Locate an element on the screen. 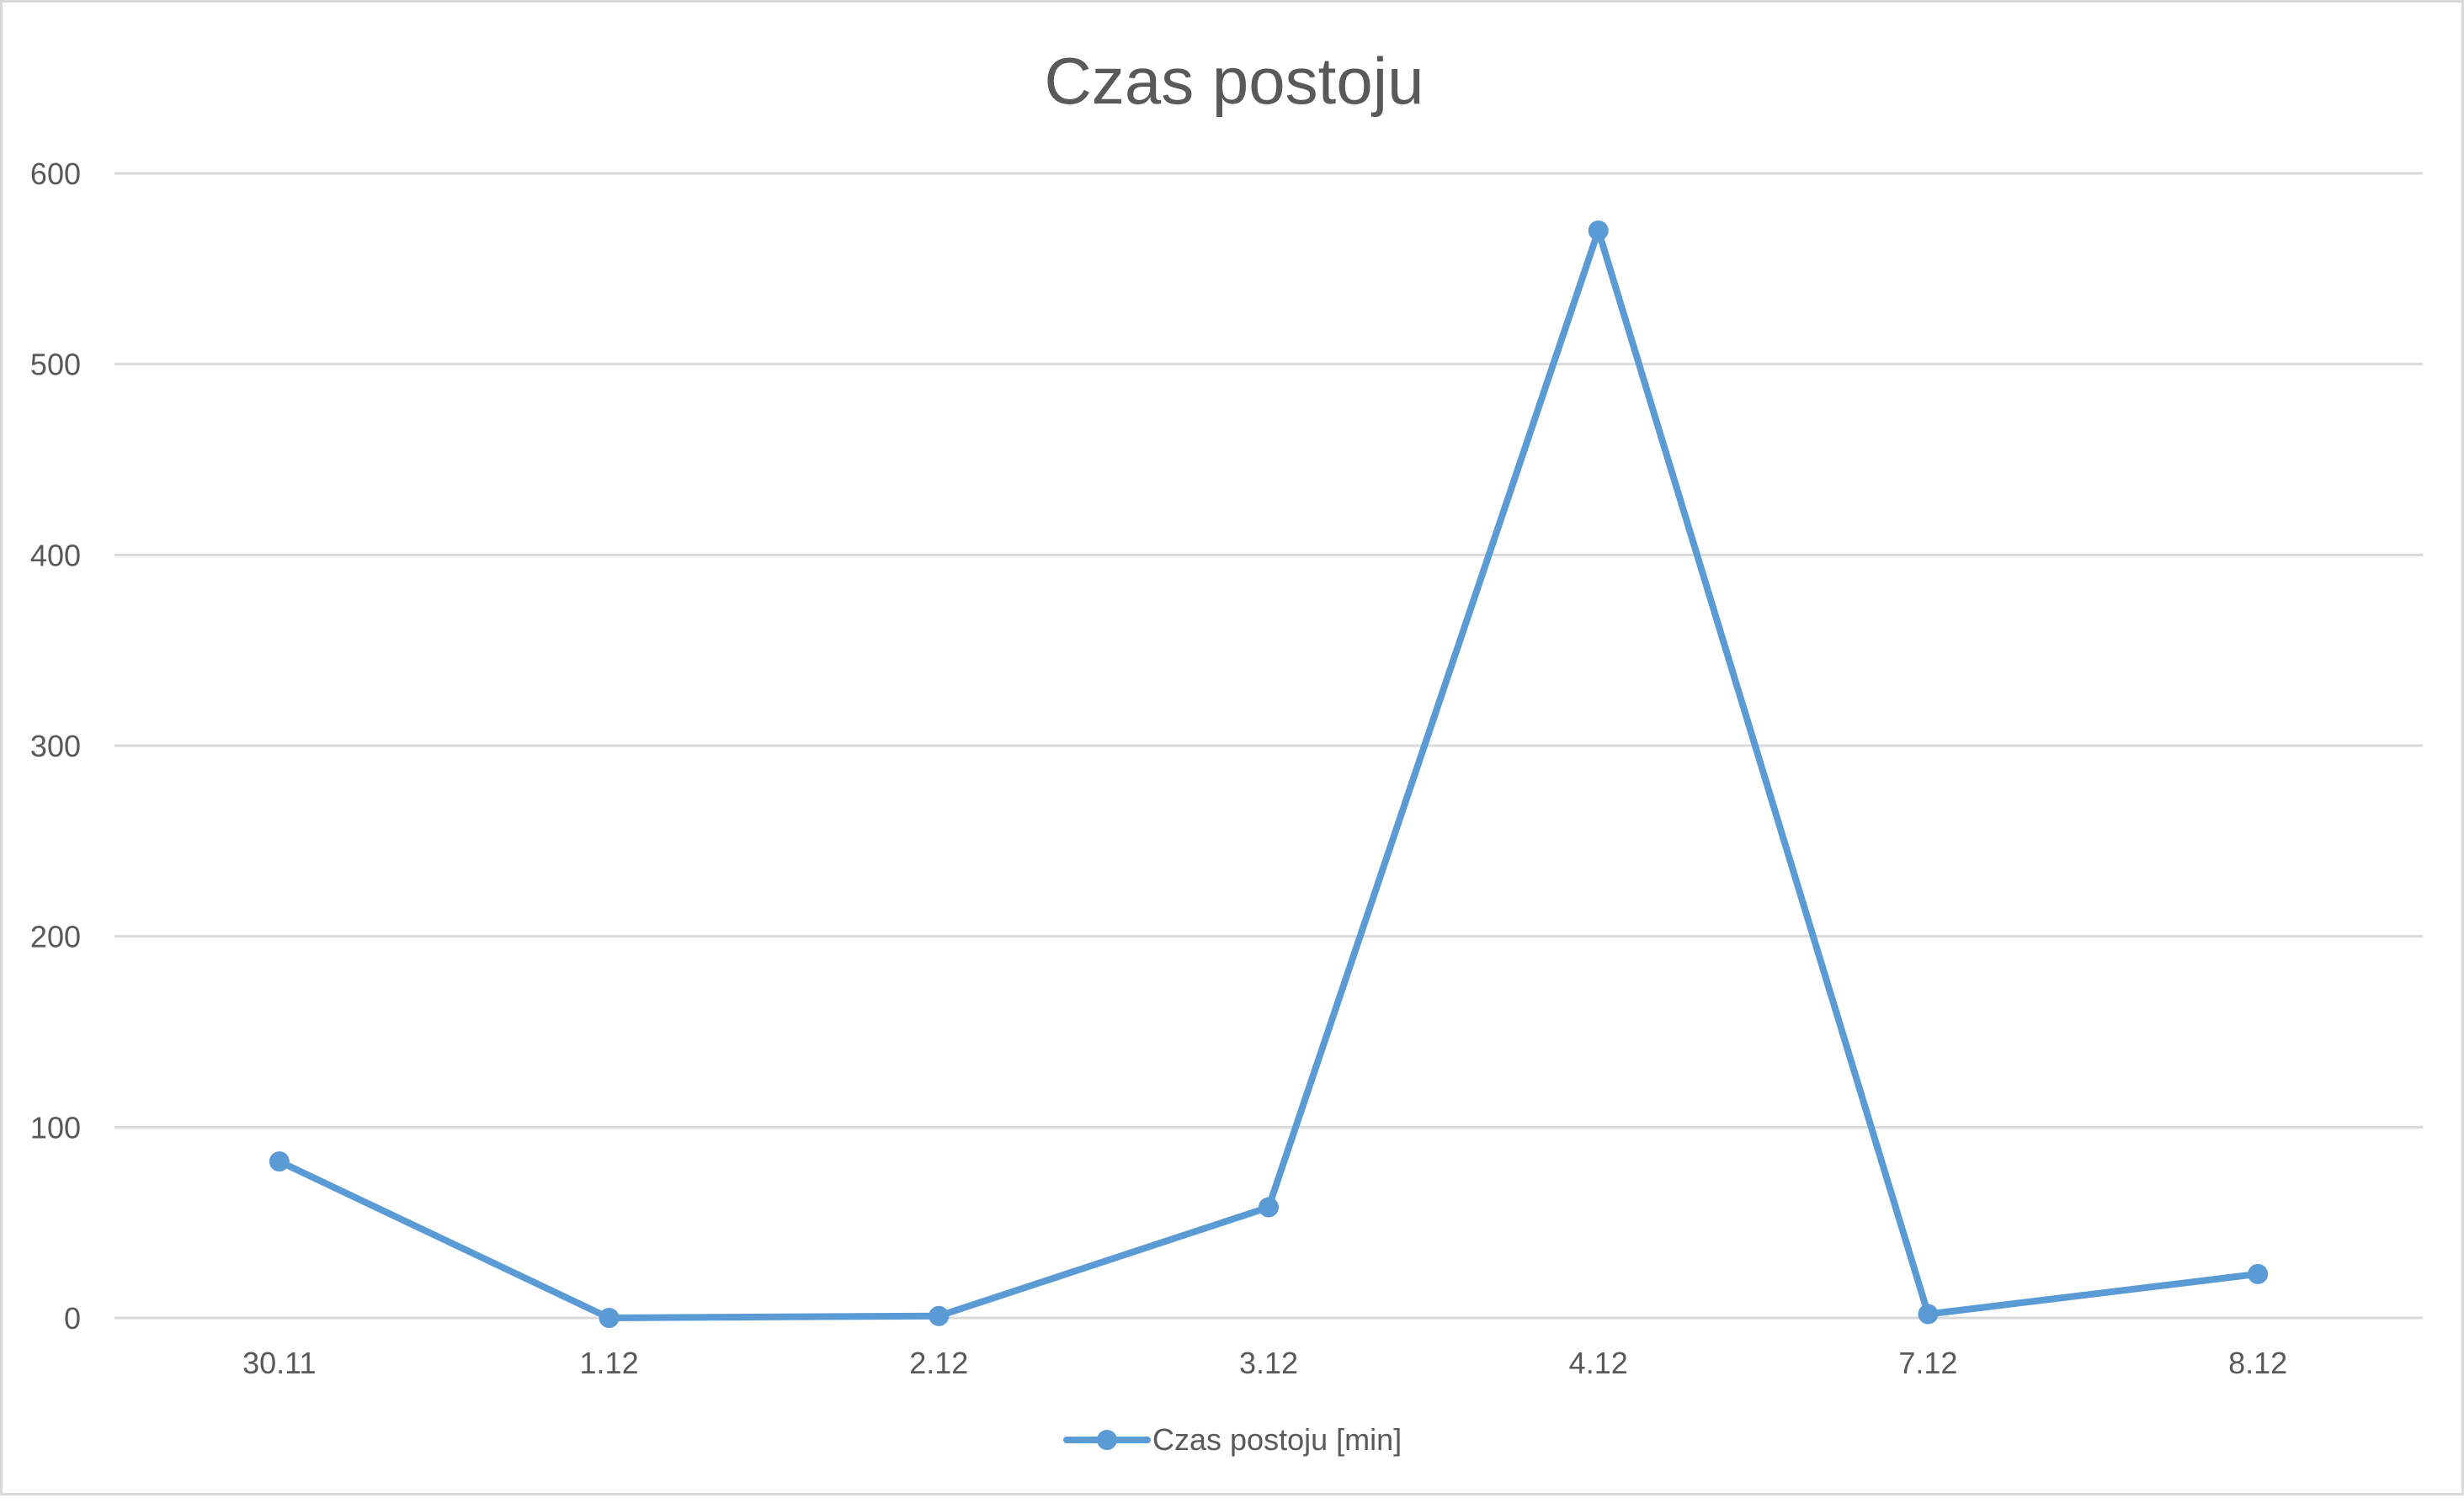 The image size is (2464, 1498). x-axis-tick-labels: 30.11 1.12 2.12 3.12 4.12 7.12 8.12 is located at coordinates (1264, 1363).